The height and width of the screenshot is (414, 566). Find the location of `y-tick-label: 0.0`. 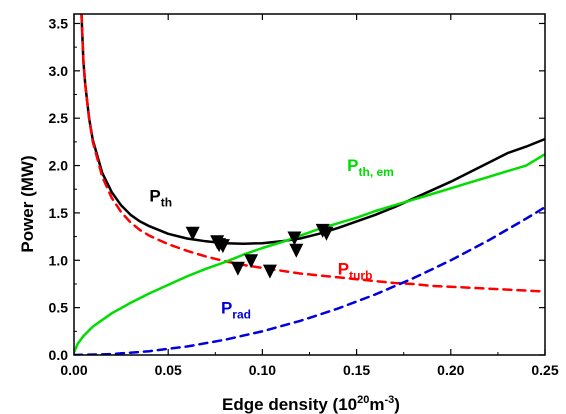

y-tick-label: 0.0 is located at coordinates (59, 355).